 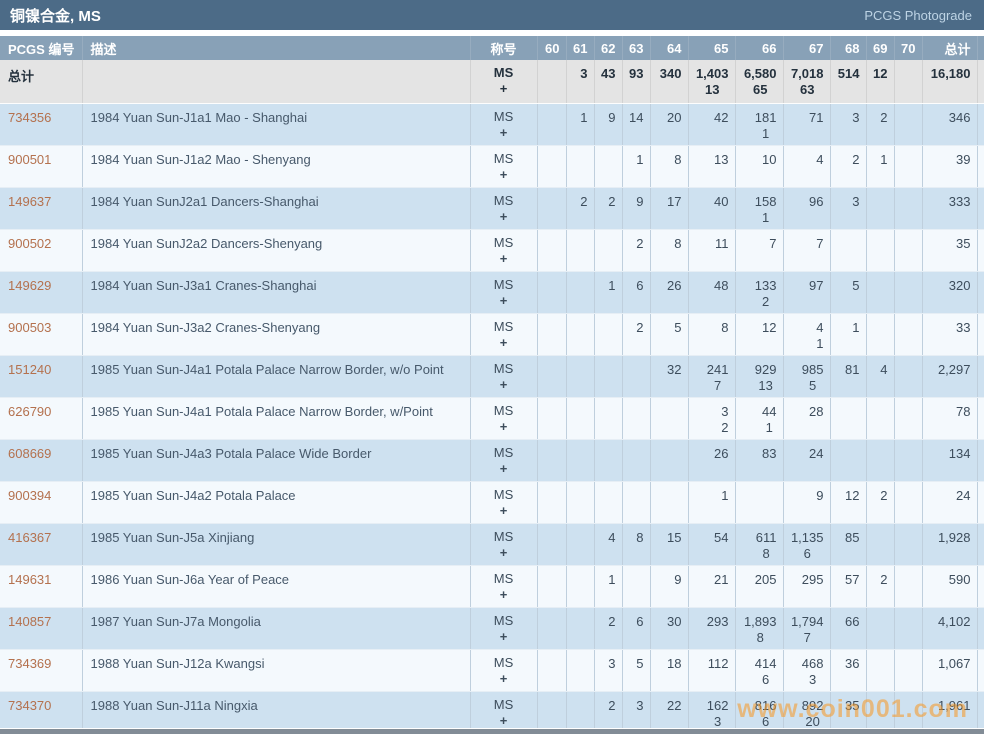 What do you see at coordinates (30, 579) in the screenshot?
I see `pcgs-number-link: 149631` at bounding box center [30, 579].